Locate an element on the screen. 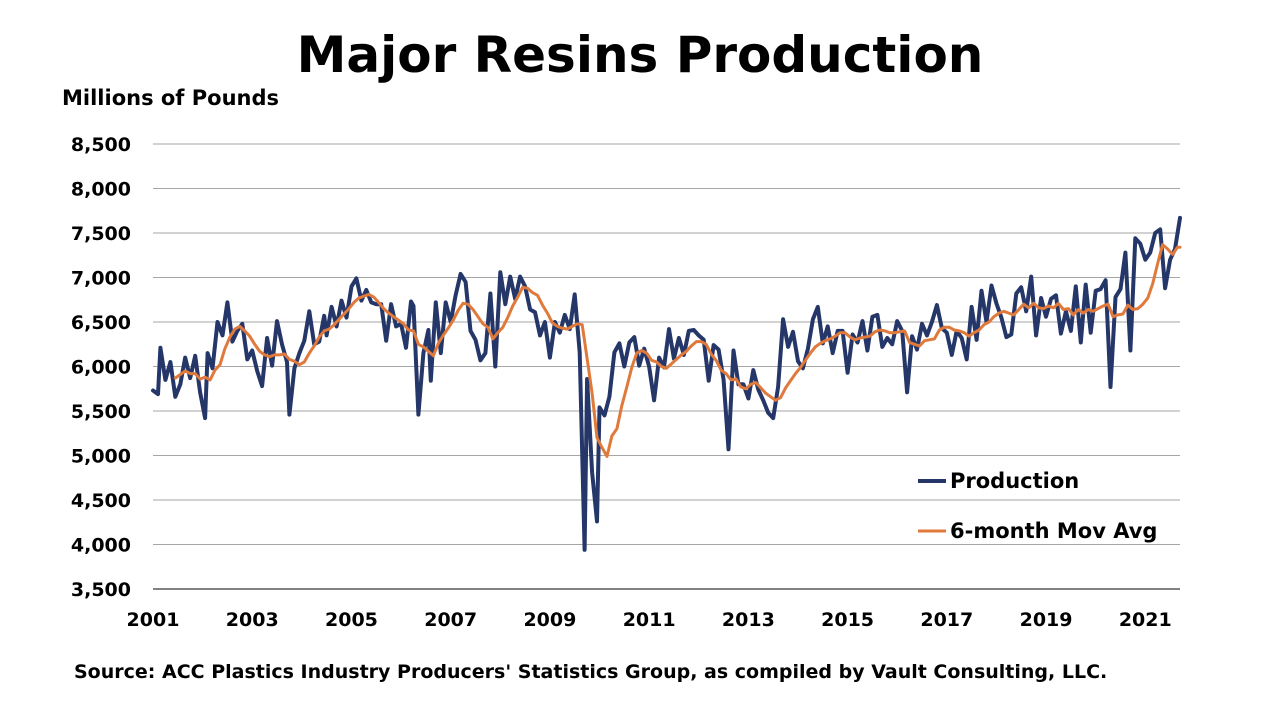  x-tick-label: 2003 is located at coordinates (252, 620).